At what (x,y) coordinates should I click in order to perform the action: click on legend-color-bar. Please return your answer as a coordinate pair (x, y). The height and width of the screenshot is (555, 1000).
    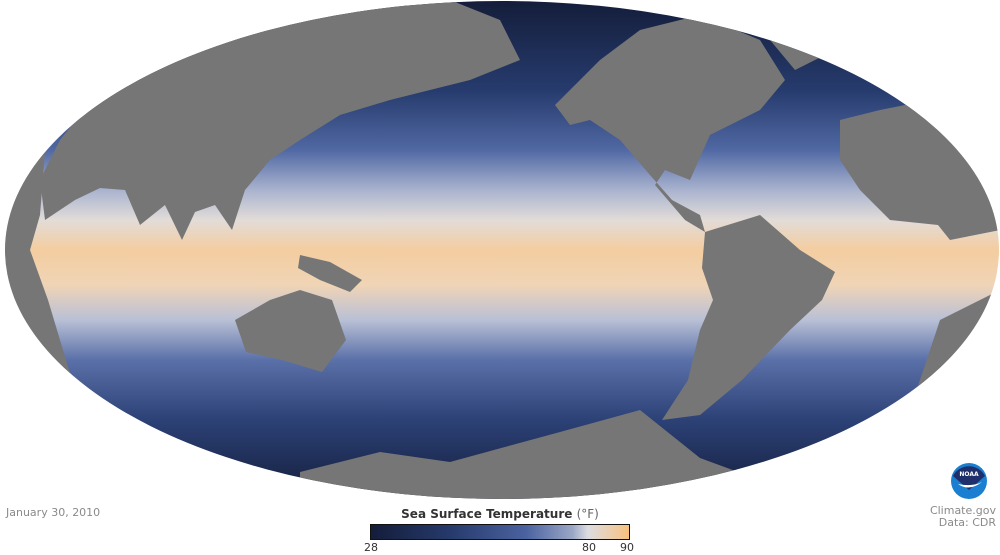
    Looking at the image, I should click on (500, 532).